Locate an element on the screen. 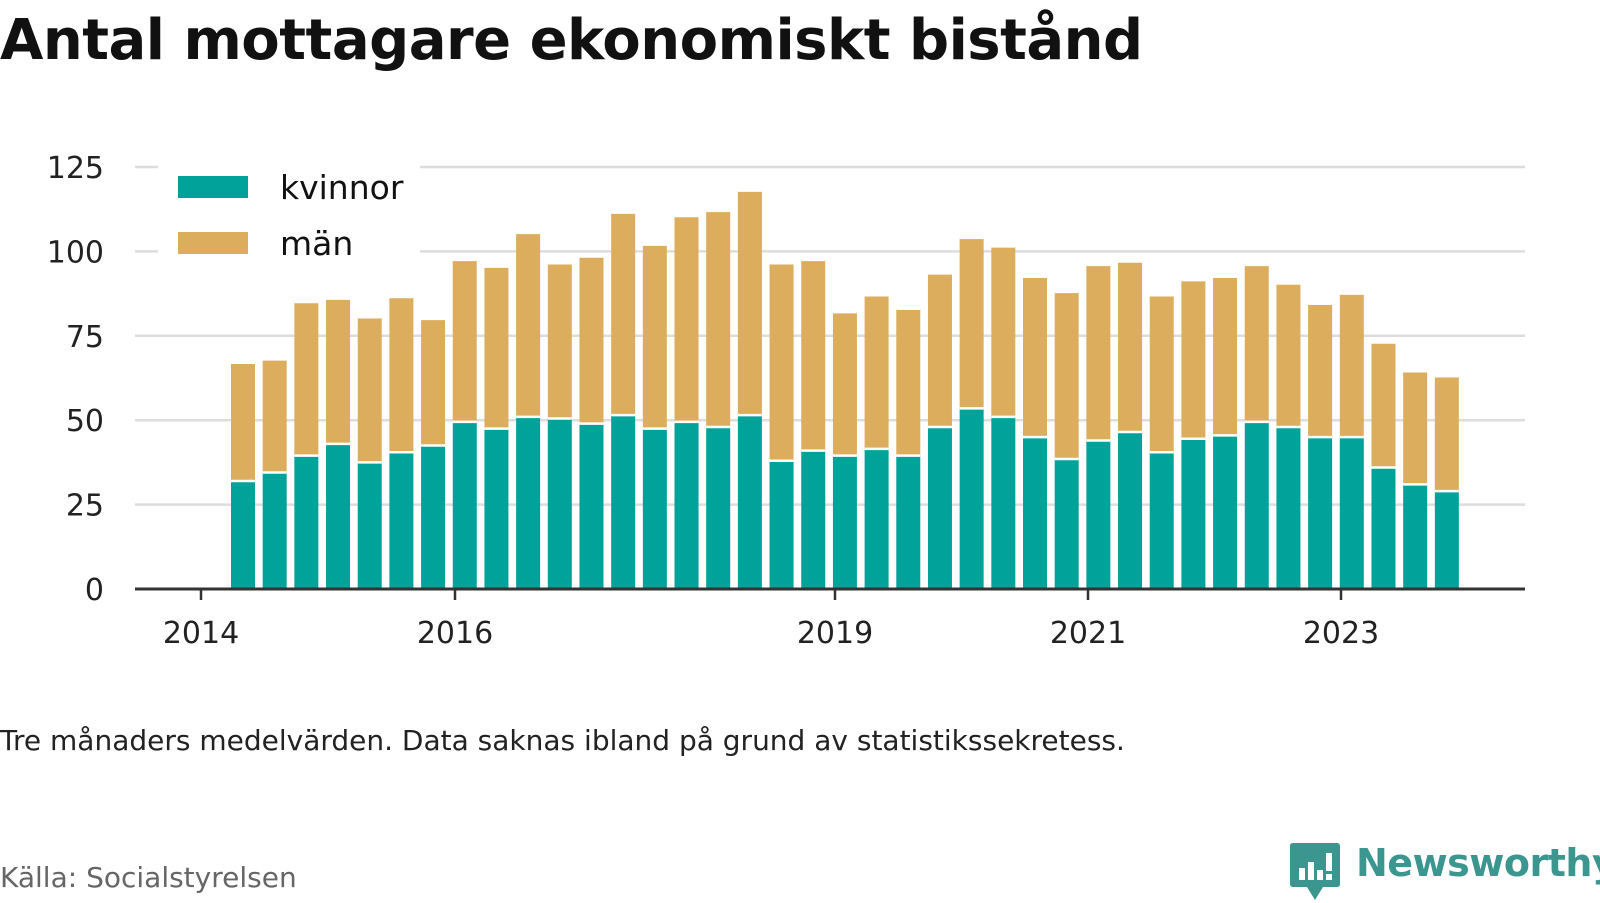 The image size is (1600, 903). legend-swatch-man is located at coordinates (213, 243).